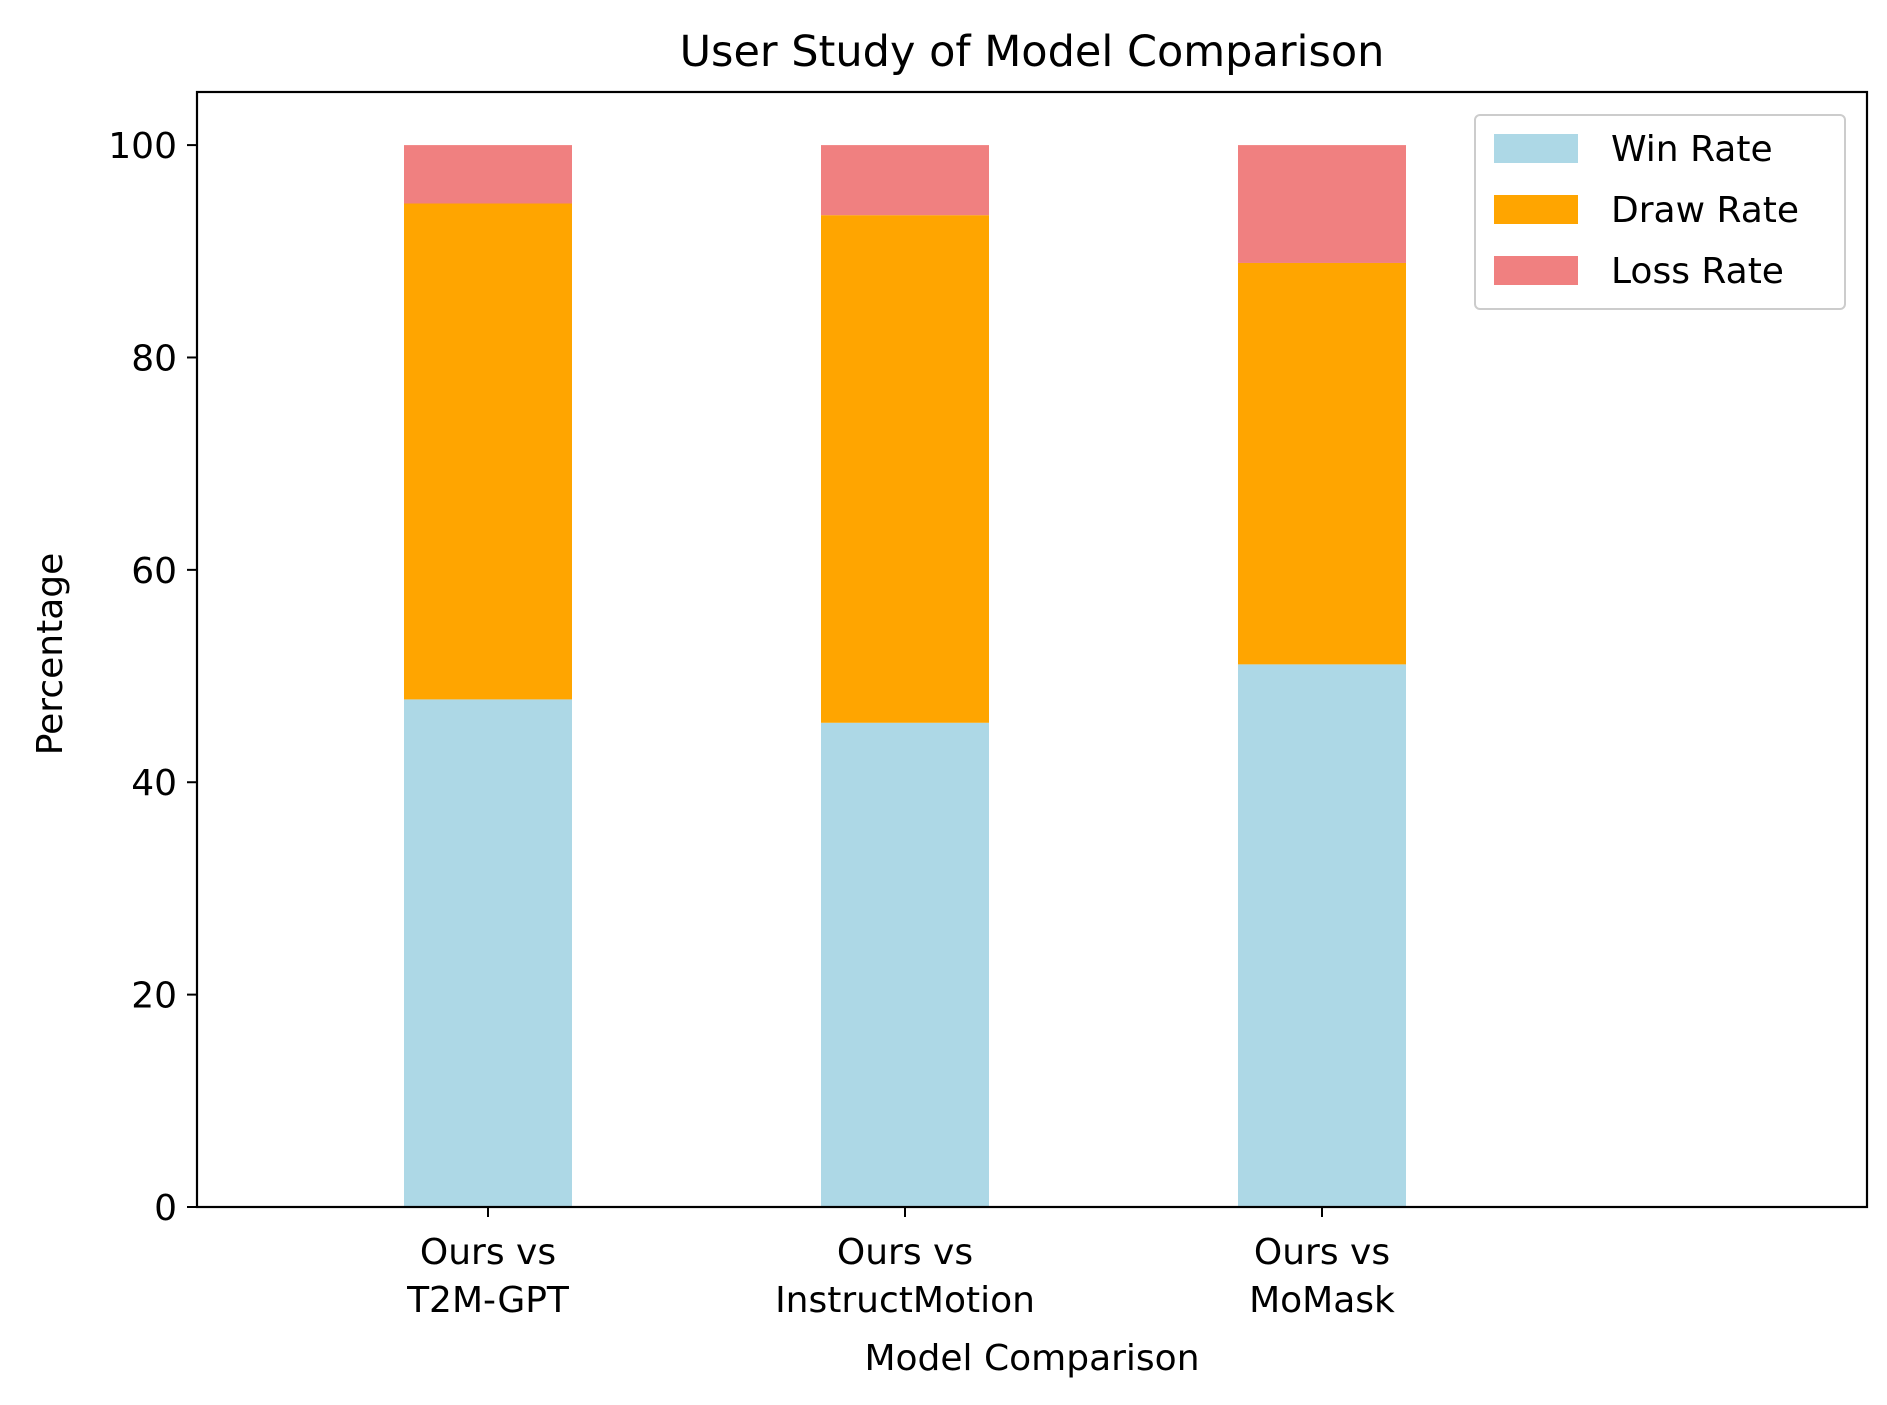 Image resolution: width=1887 pixels, height=1405 pixels. What do you see at coordinates (905, 1300) in the screenshot?
I see `x-tick-label-2-line-2: InstructMotion` at bounding box center [905, 1300].